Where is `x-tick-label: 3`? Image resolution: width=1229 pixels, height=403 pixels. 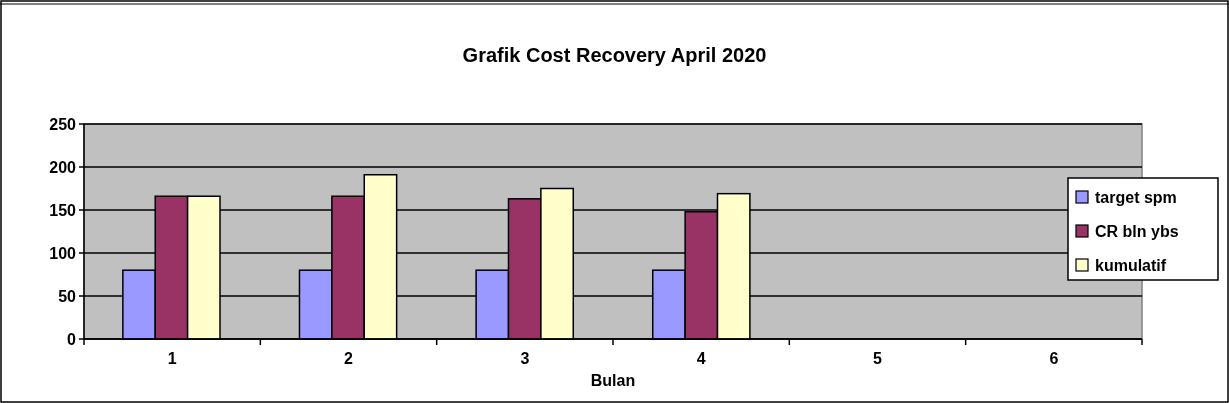 x-tick-label: 3 is located at coordinates (525, 358).